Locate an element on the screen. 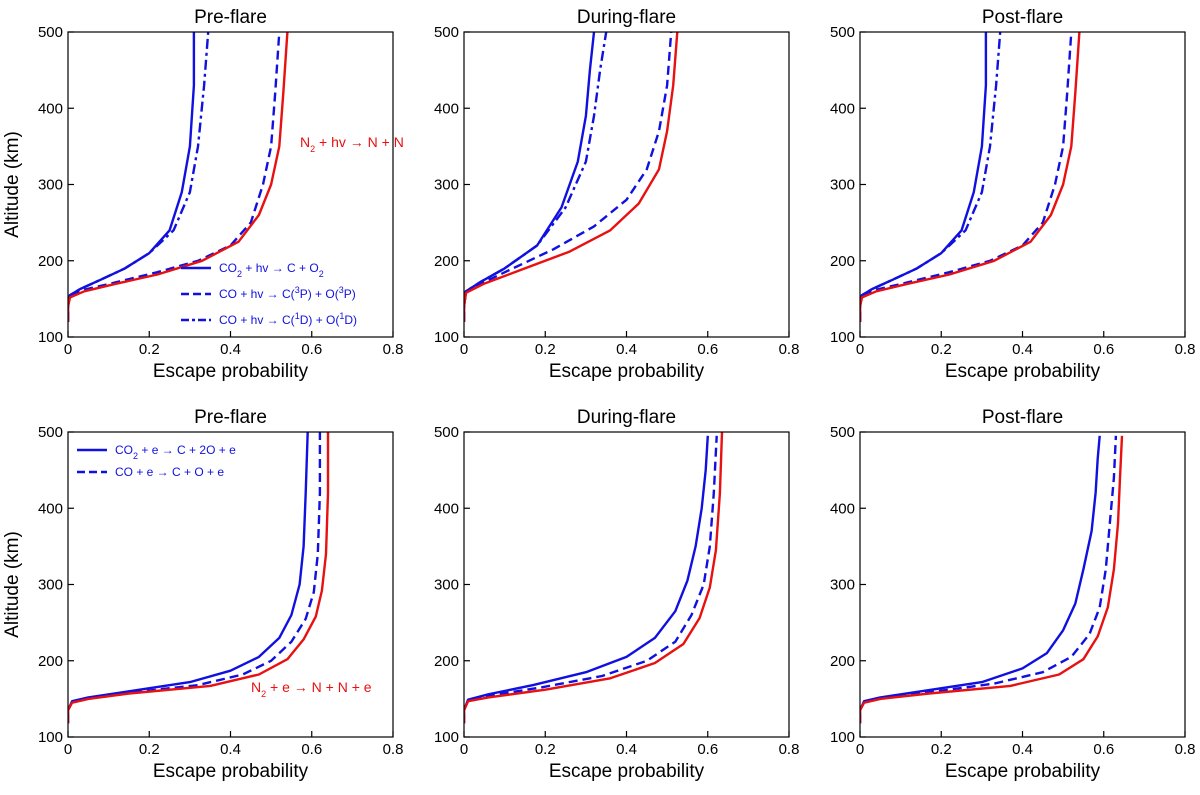  annotation-label: N2 + e → N + N + e is located at coordinates (311, 689).